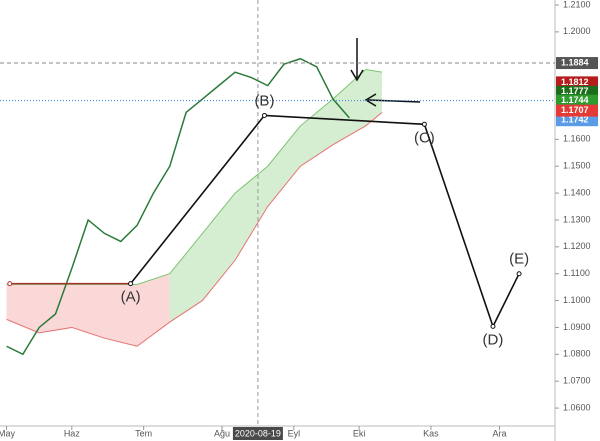 The image size is (600, 441). What do you see at coordinates (431, 433) in the screenshot?
I see `x-tick-label: Kas` at bounding box center [431, 433].